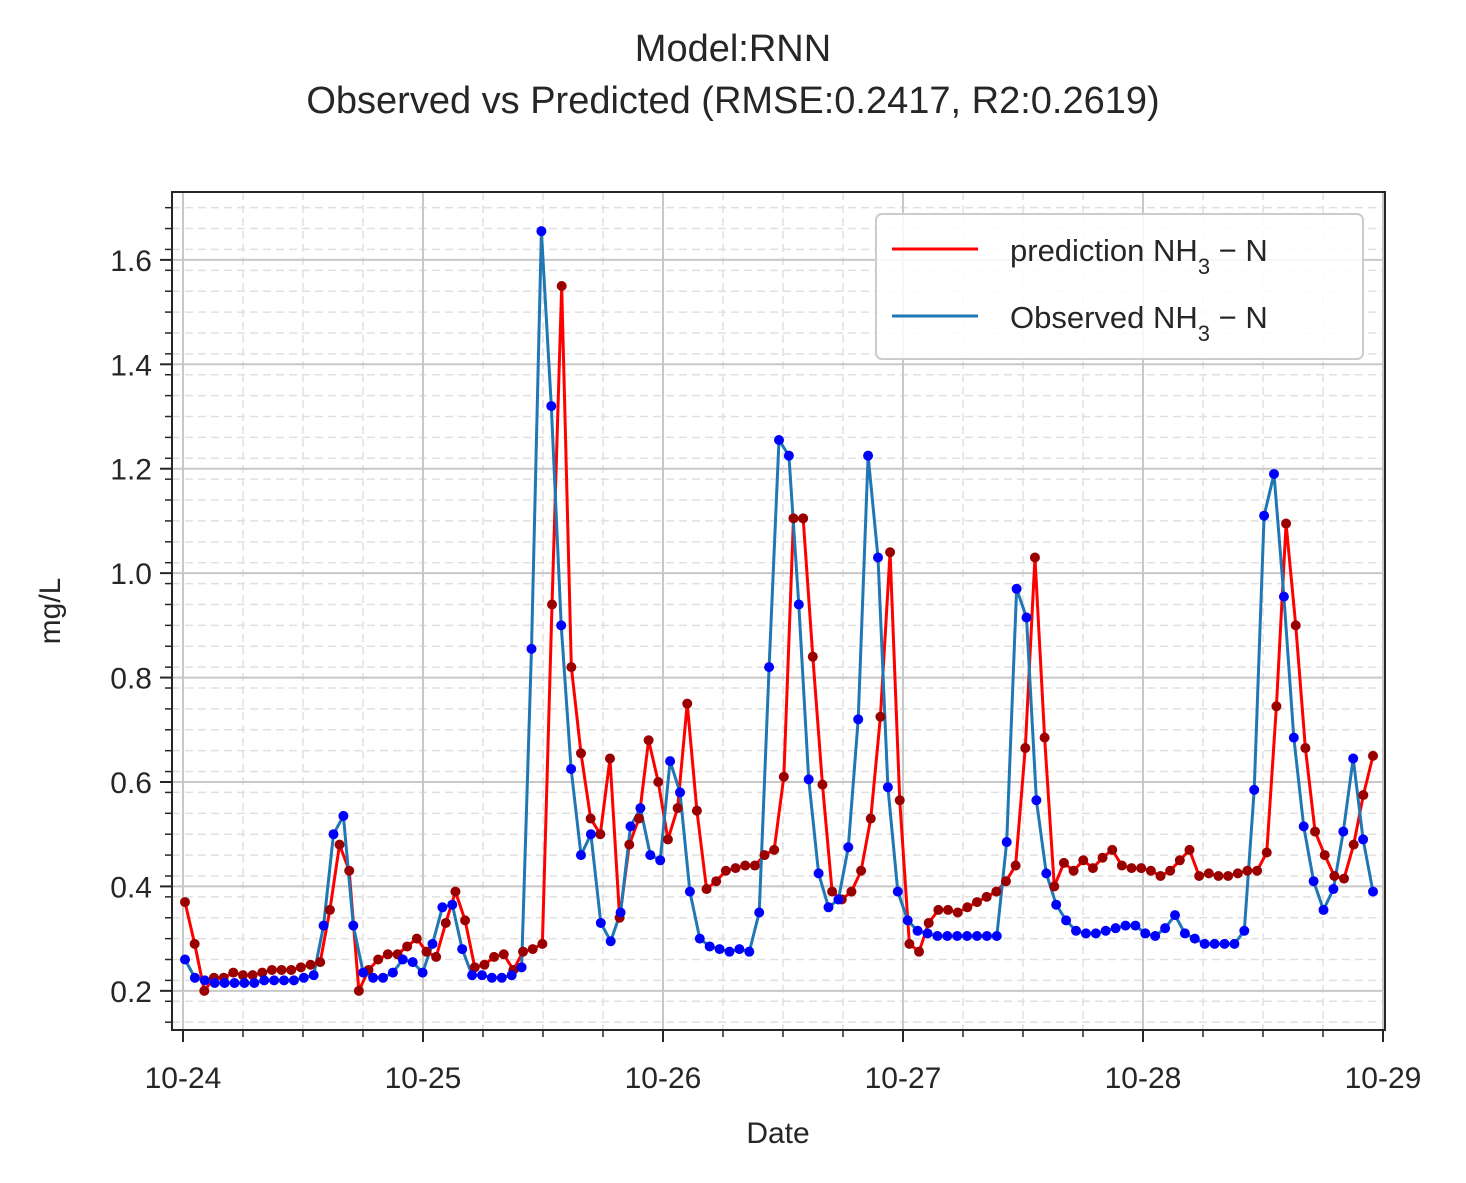 The image size is (1466, 1183). What do you see at coordinates (50, 611) in the screenshot?
I see `y-axis-label: mg/L` at bounding box center [50, 611].